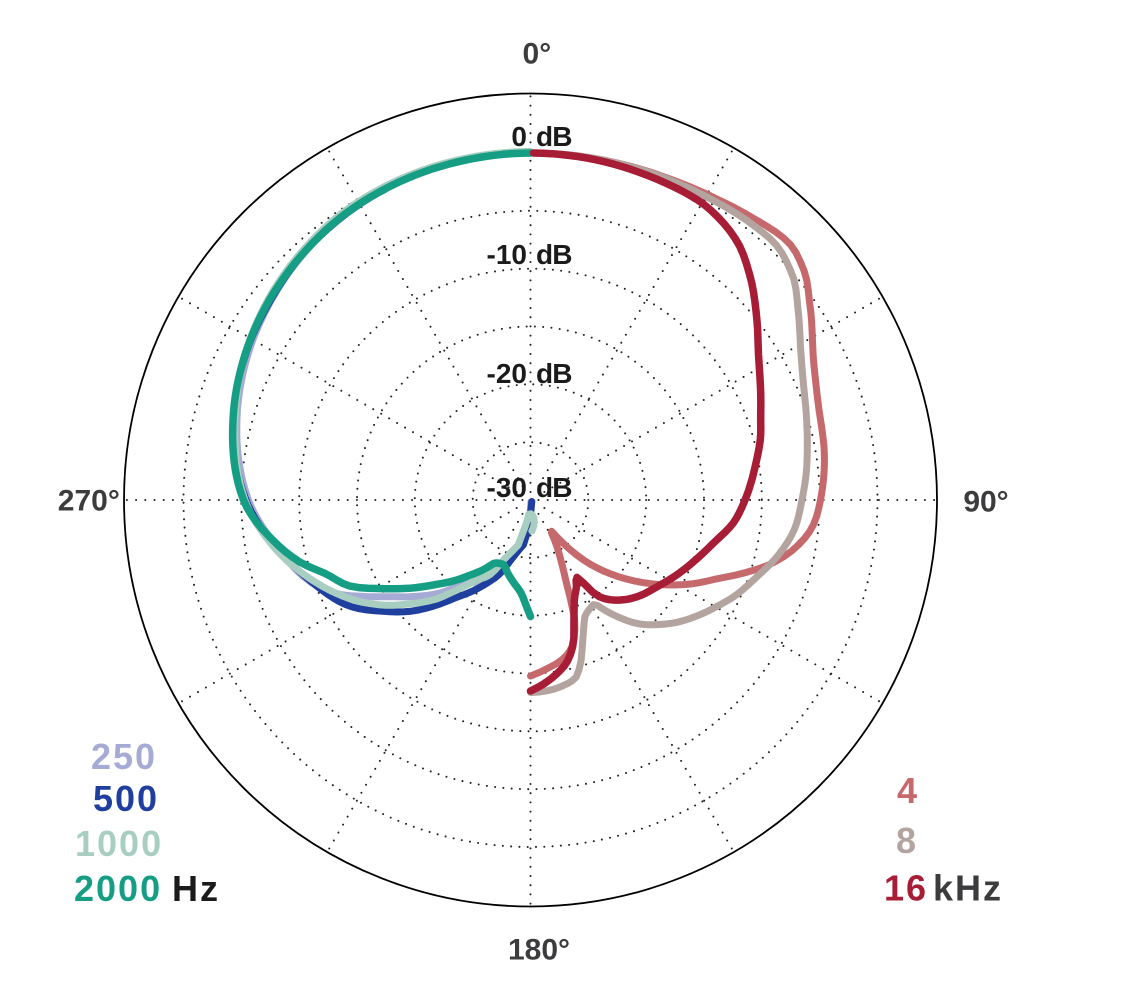 Image resolution: width=1125 pixels, height=1005 pixels. What do you see at coordinates (124, 756) in the screenshot?
I see `svg-text: 250` at bounding box center [124, 756].